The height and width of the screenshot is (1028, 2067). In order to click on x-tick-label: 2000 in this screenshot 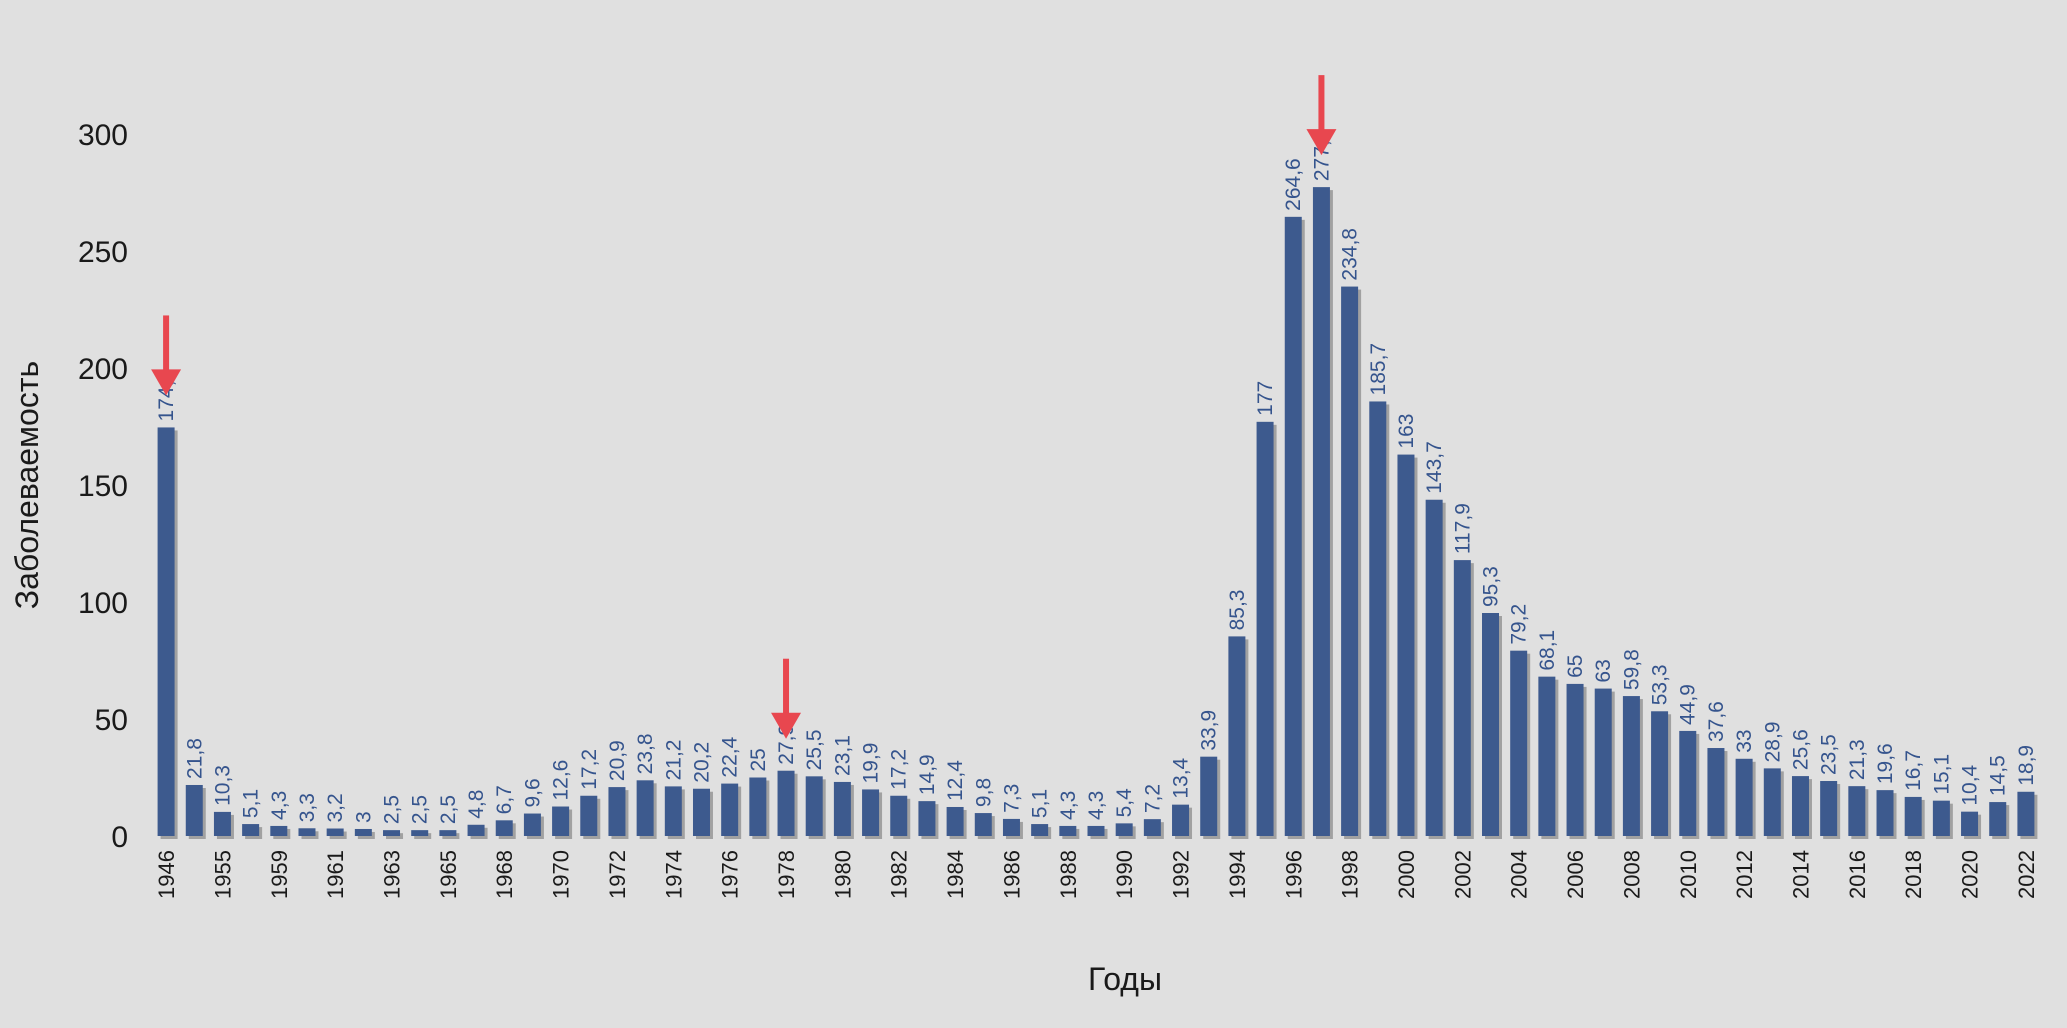, I will do `click(1406, 874)`.